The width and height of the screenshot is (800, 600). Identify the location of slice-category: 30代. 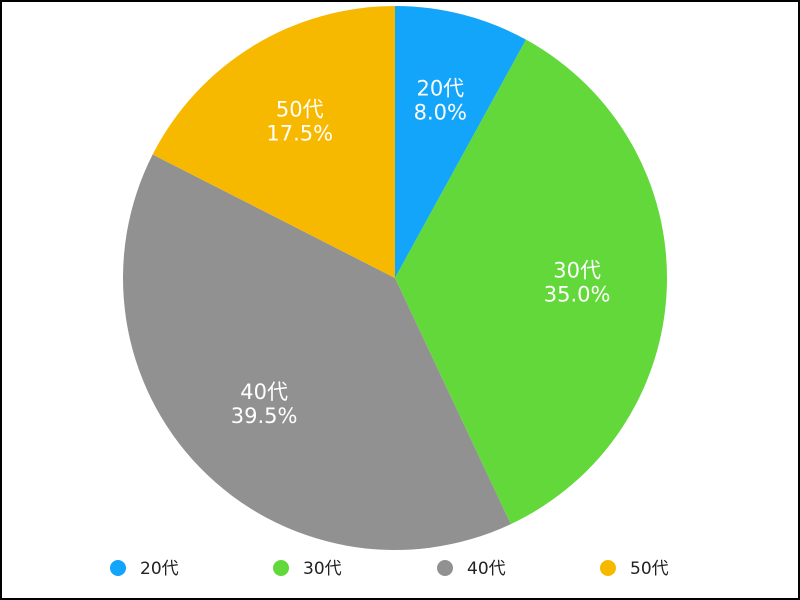
(577, 271).